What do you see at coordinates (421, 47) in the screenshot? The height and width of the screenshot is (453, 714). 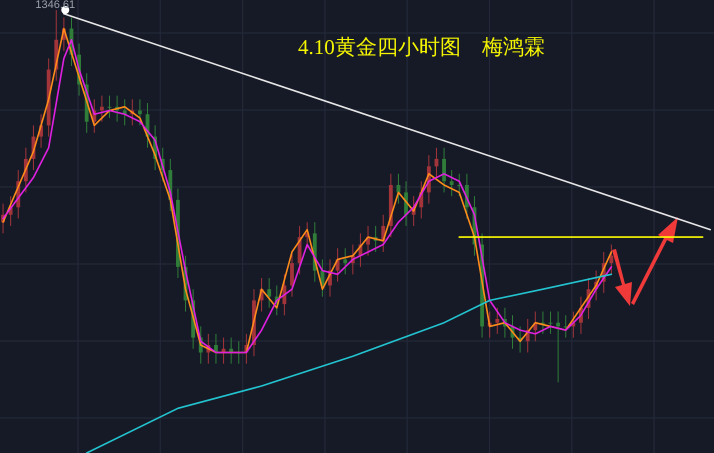 I see `text: 4.10黄金四小时图 梅鸿霖` at bounding box center [421, 47].